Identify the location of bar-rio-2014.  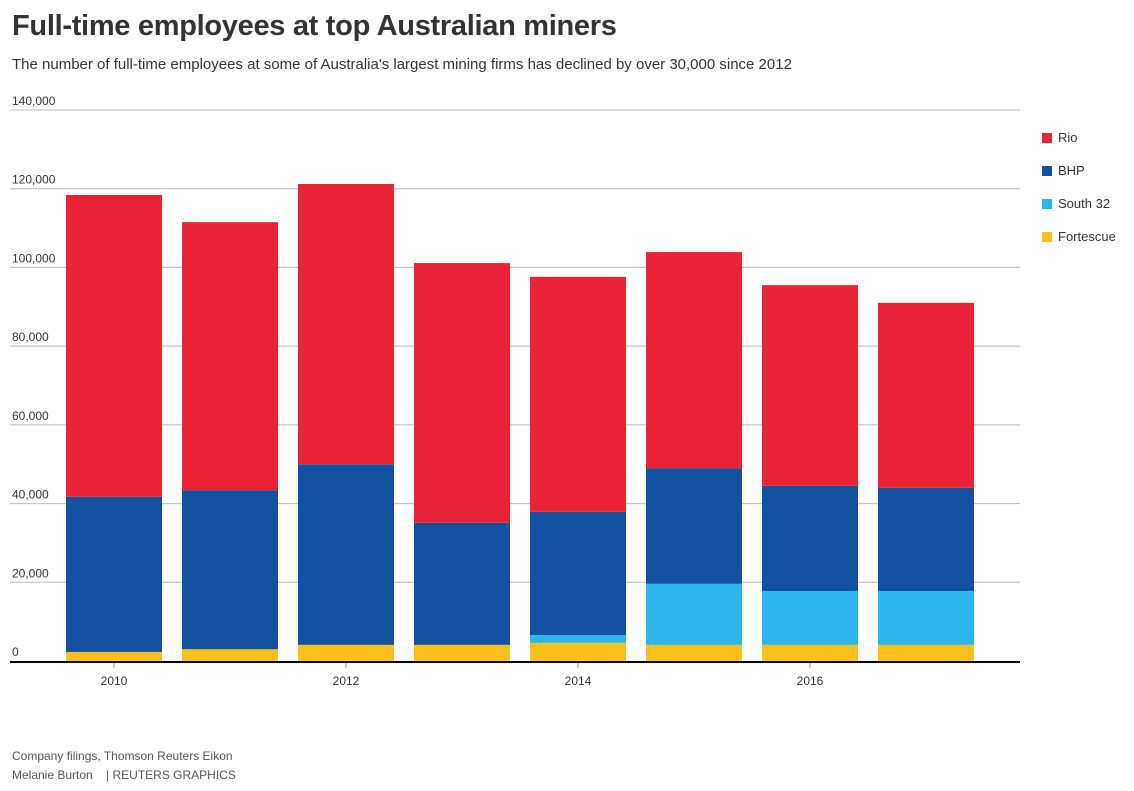
(578, 394).